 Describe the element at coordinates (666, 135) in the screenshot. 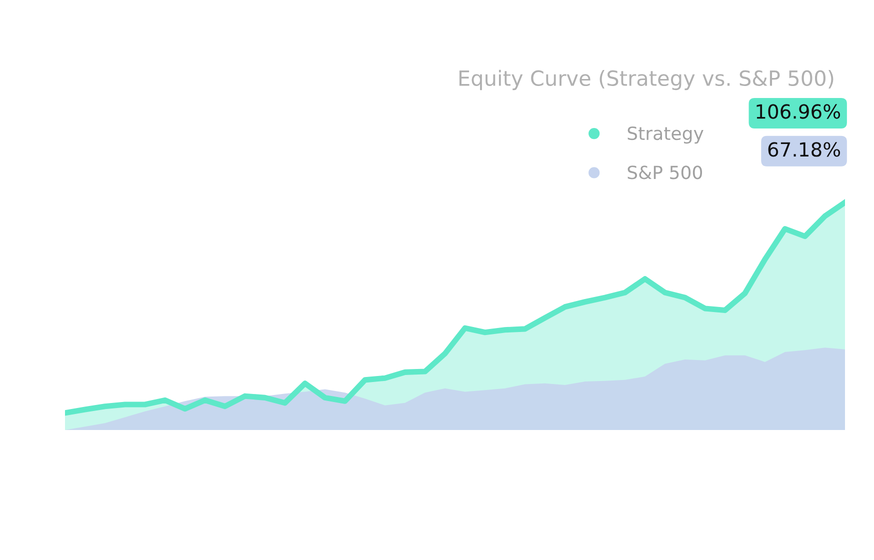

I see `legend-label: Strategy` at that location.